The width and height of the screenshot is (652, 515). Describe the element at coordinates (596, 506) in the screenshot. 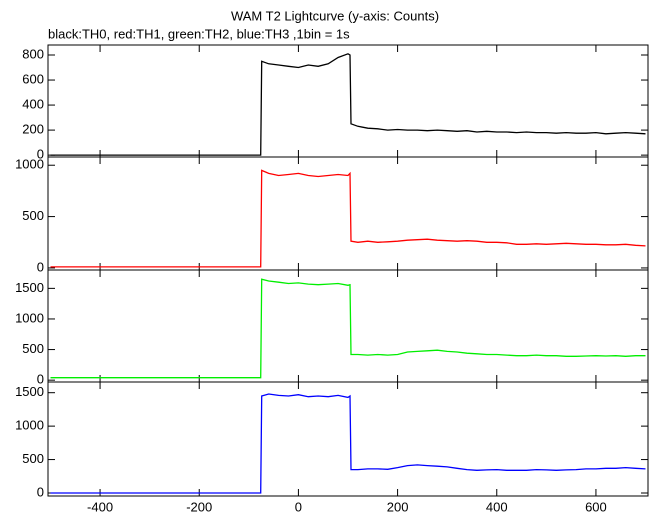

I see `x-tick-label: 600` at that location.